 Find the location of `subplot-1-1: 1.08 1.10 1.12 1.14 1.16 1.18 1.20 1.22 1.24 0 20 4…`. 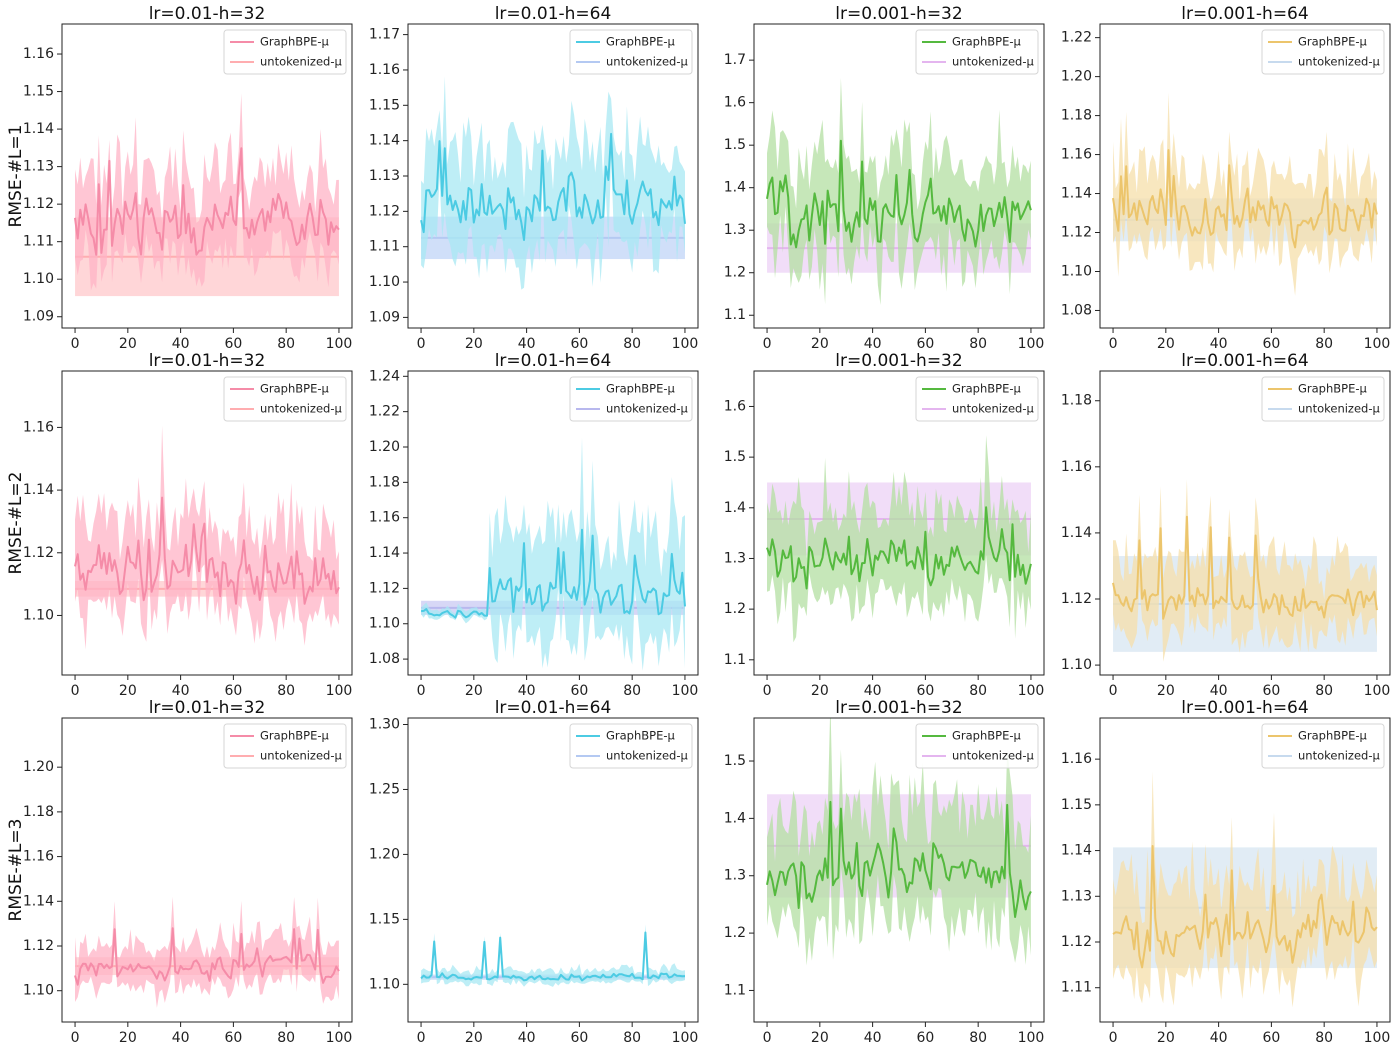

subplot-1-1: 1.08 1.10 1.12 1.14 1.16 1.18 1.20 1.22 1.24 0 20 4… is located at coordinates (534, 525).